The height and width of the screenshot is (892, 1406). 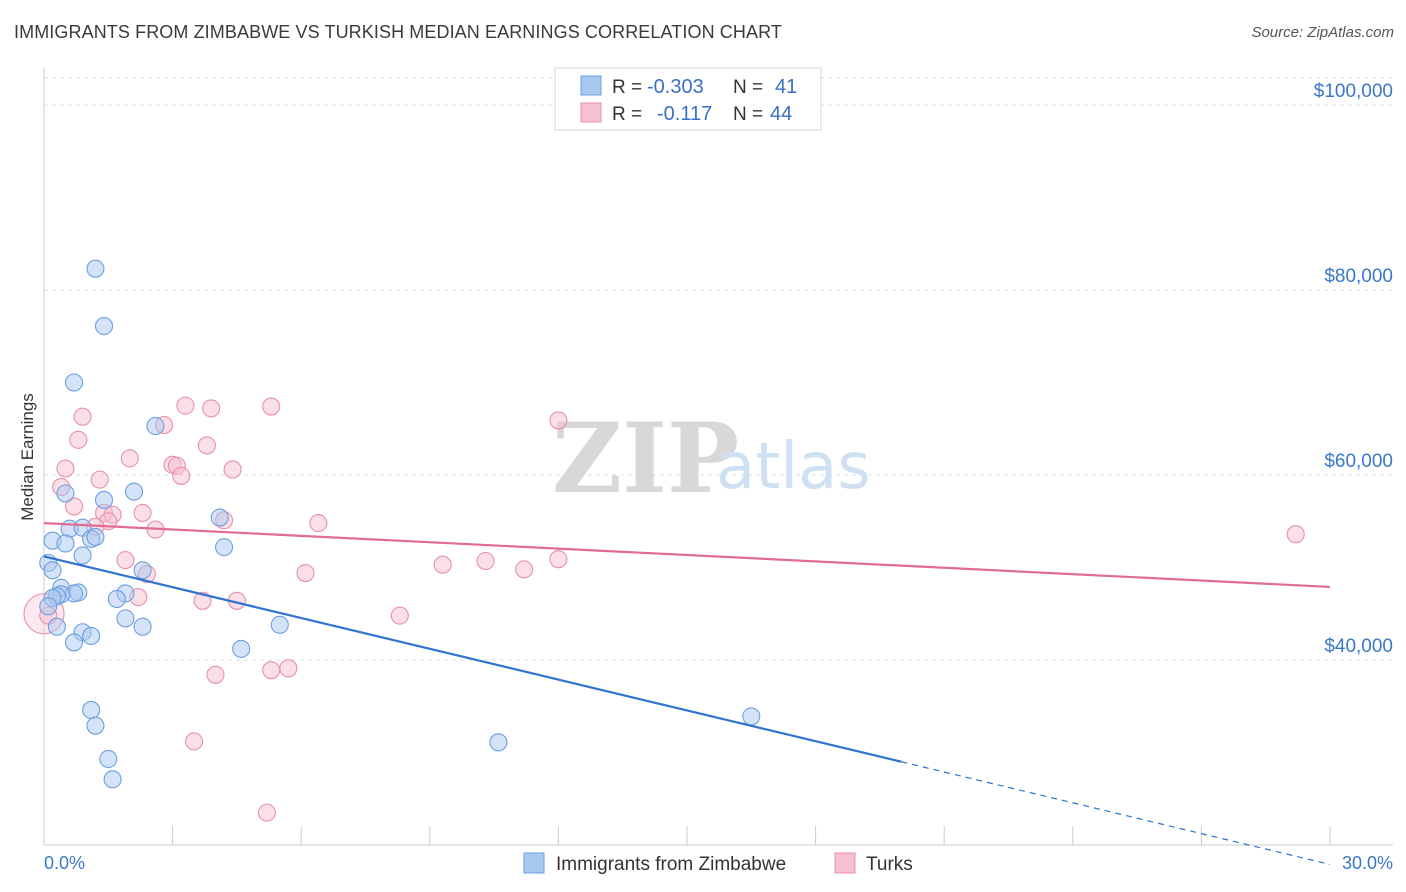 What do you see at coordinates (64, 863) in the screenshot?
I see `x-tick-label-0: 0.0%` at bounding box center [64, 863].